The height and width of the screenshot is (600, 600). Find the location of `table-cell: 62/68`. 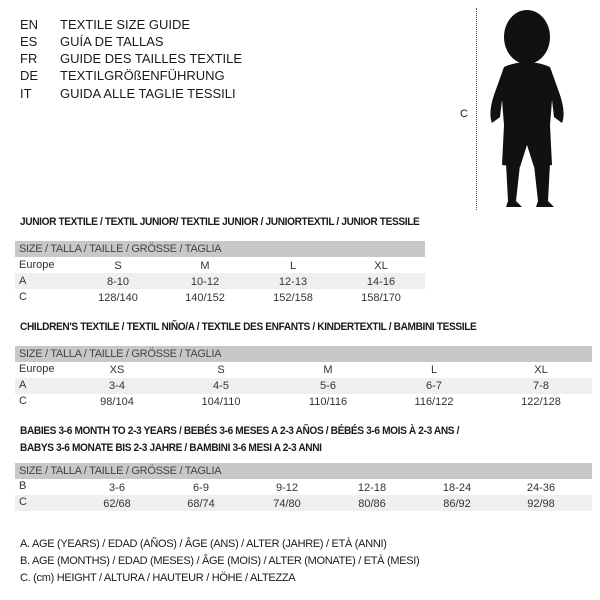

table-cell: 62/68 is located at coordinates (117, 504).